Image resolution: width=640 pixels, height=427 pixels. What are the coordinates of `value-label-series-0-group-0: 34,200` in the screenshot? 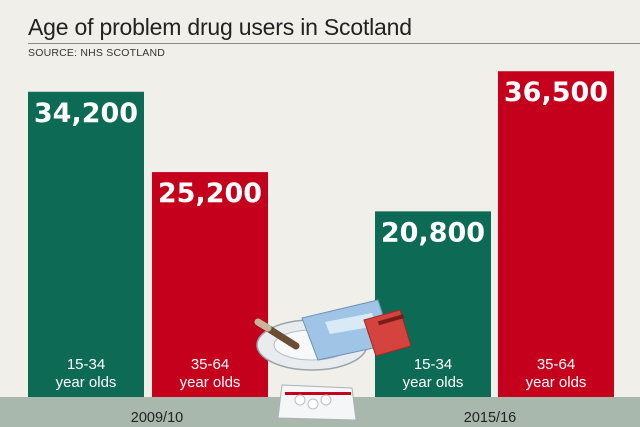 It's located at (86, 113).